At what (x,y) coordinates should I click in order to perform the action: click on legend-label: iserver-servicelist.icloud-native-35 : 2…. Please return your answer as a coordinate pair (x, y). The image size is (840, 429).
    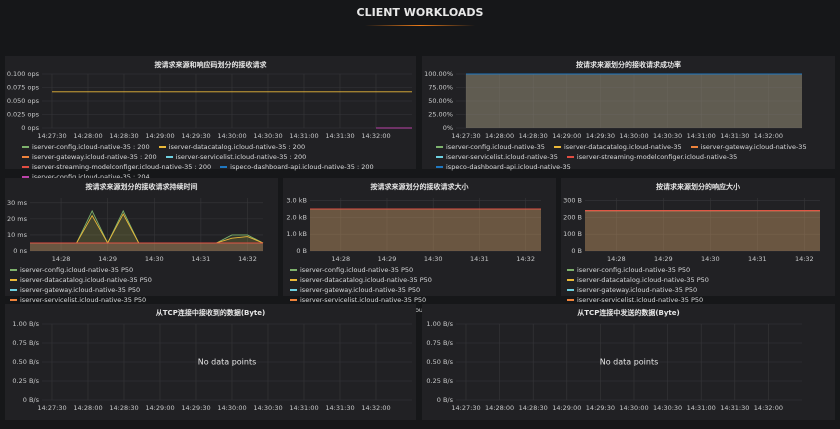
    Looking at the image, I should click on (241, 157).